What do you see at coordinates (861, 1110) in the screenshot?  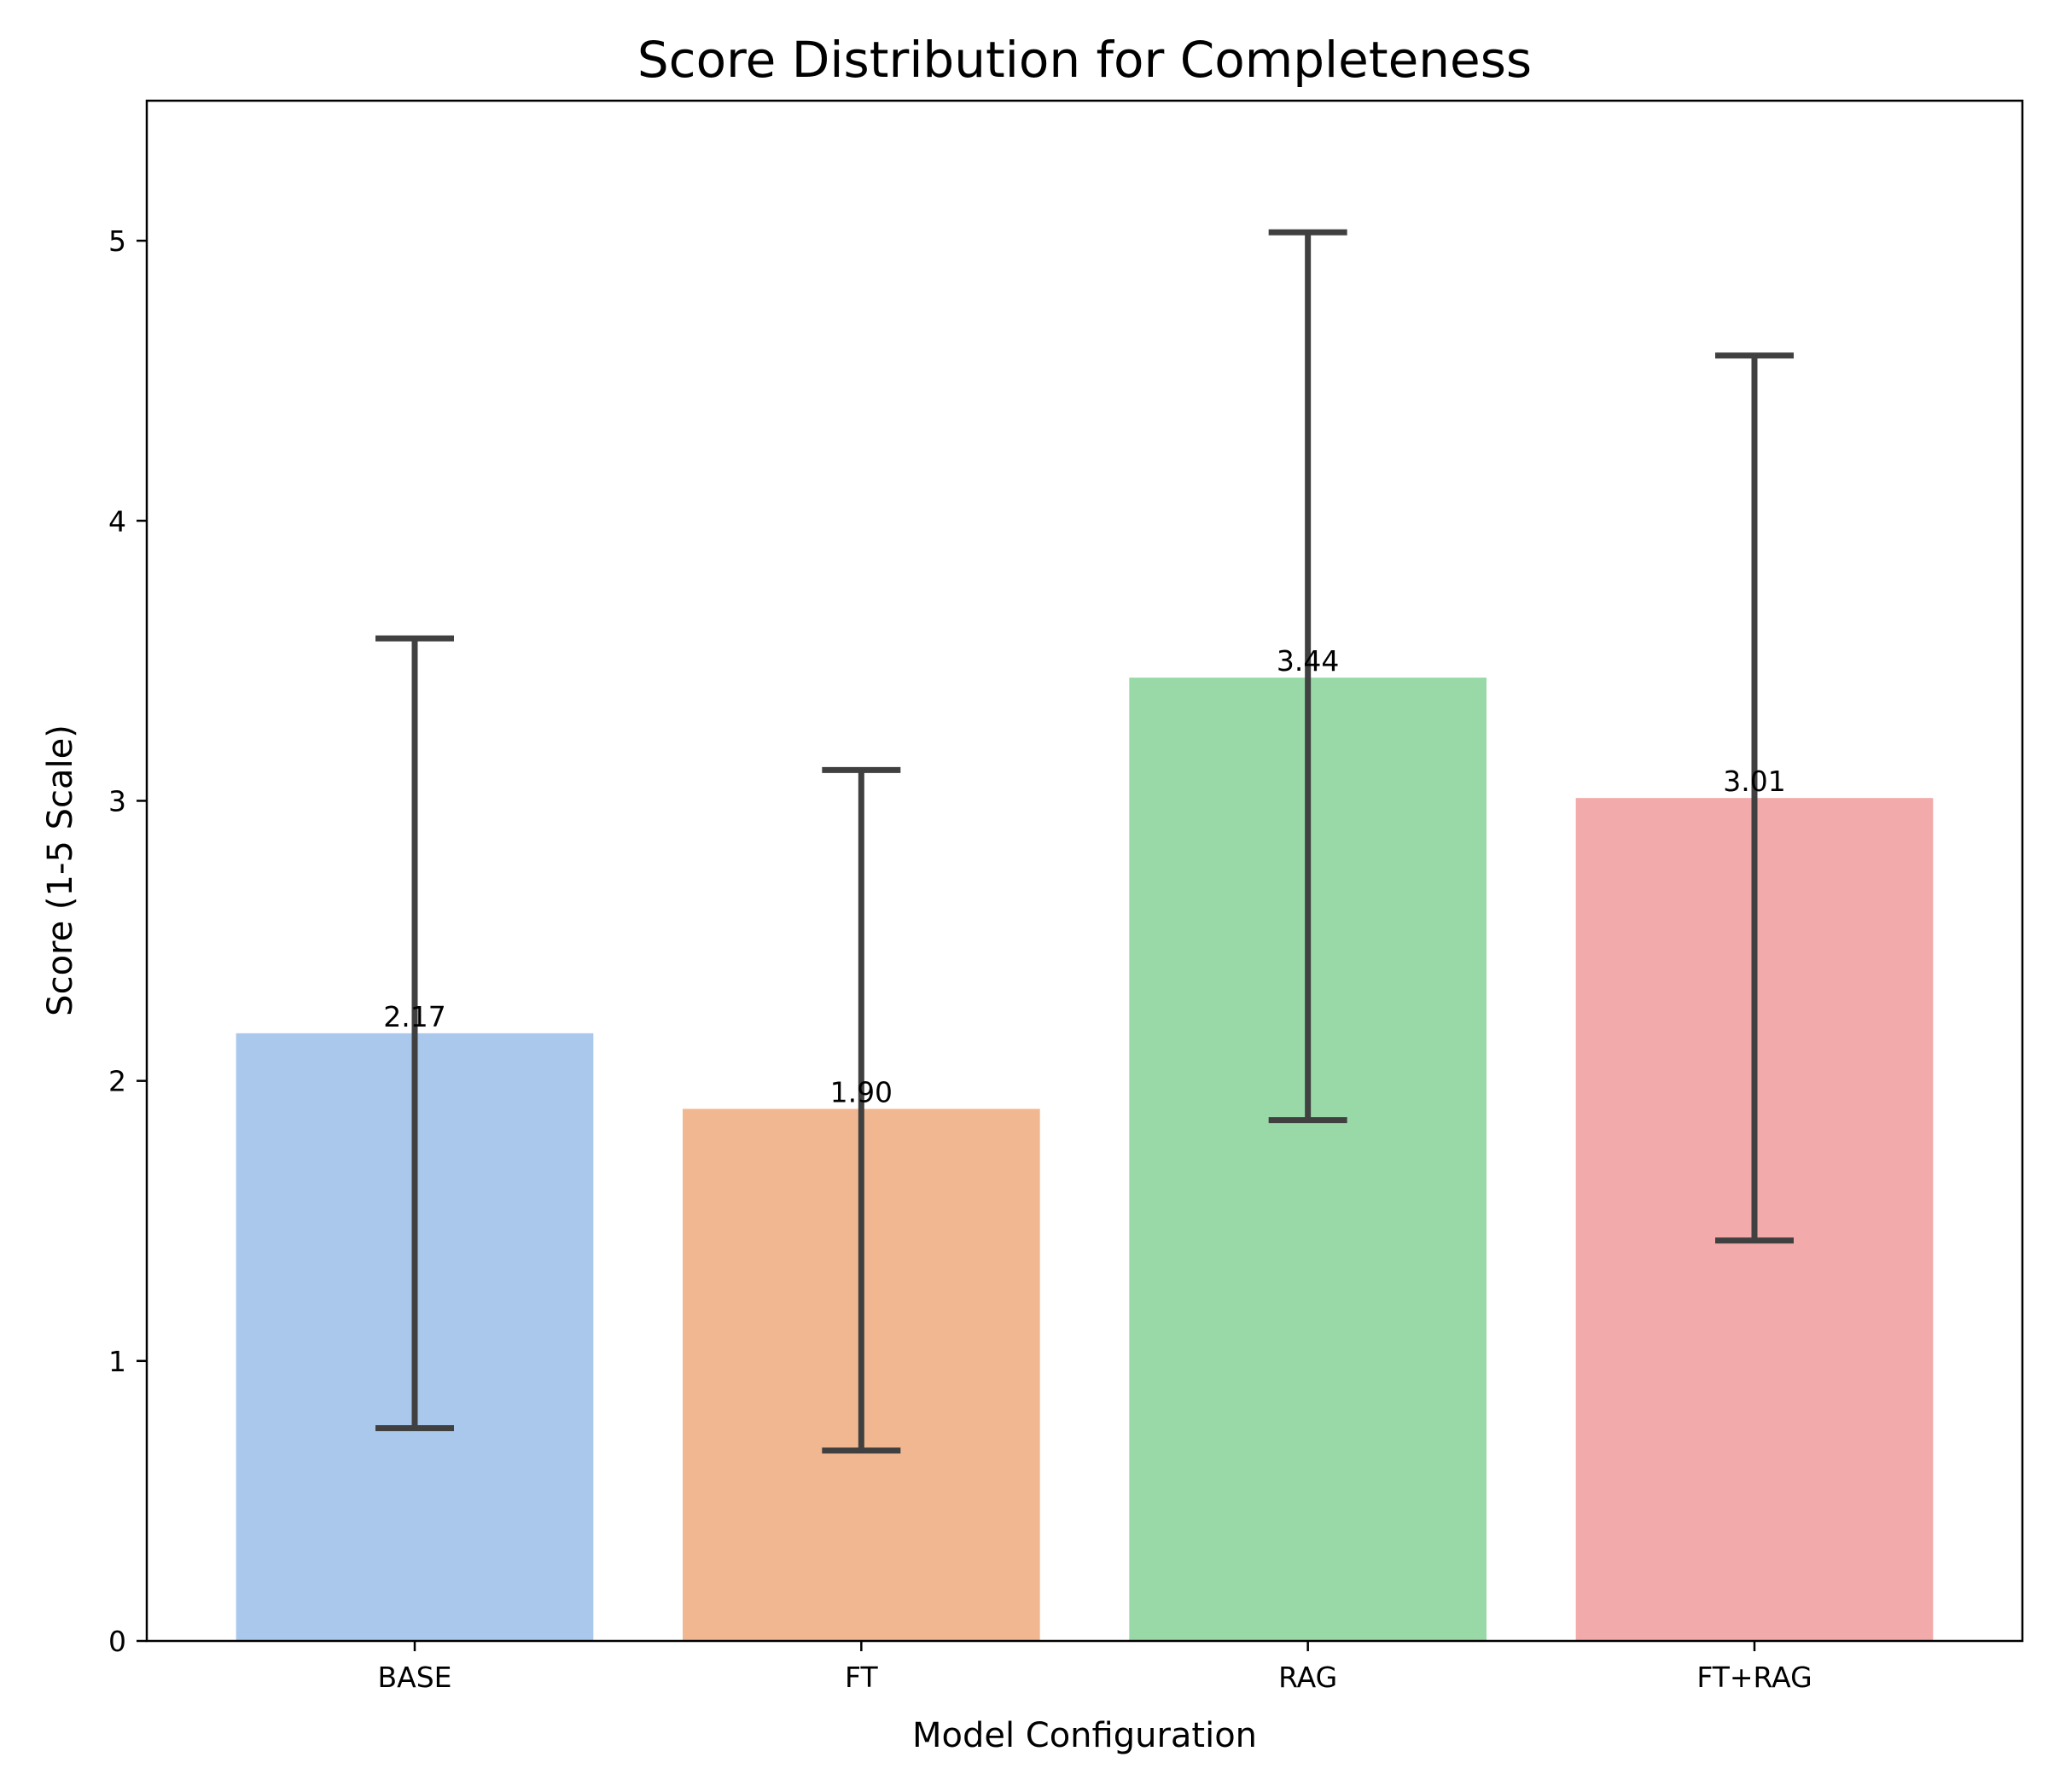 I see `error-bar-ft` at bounding box center [861, 1110].